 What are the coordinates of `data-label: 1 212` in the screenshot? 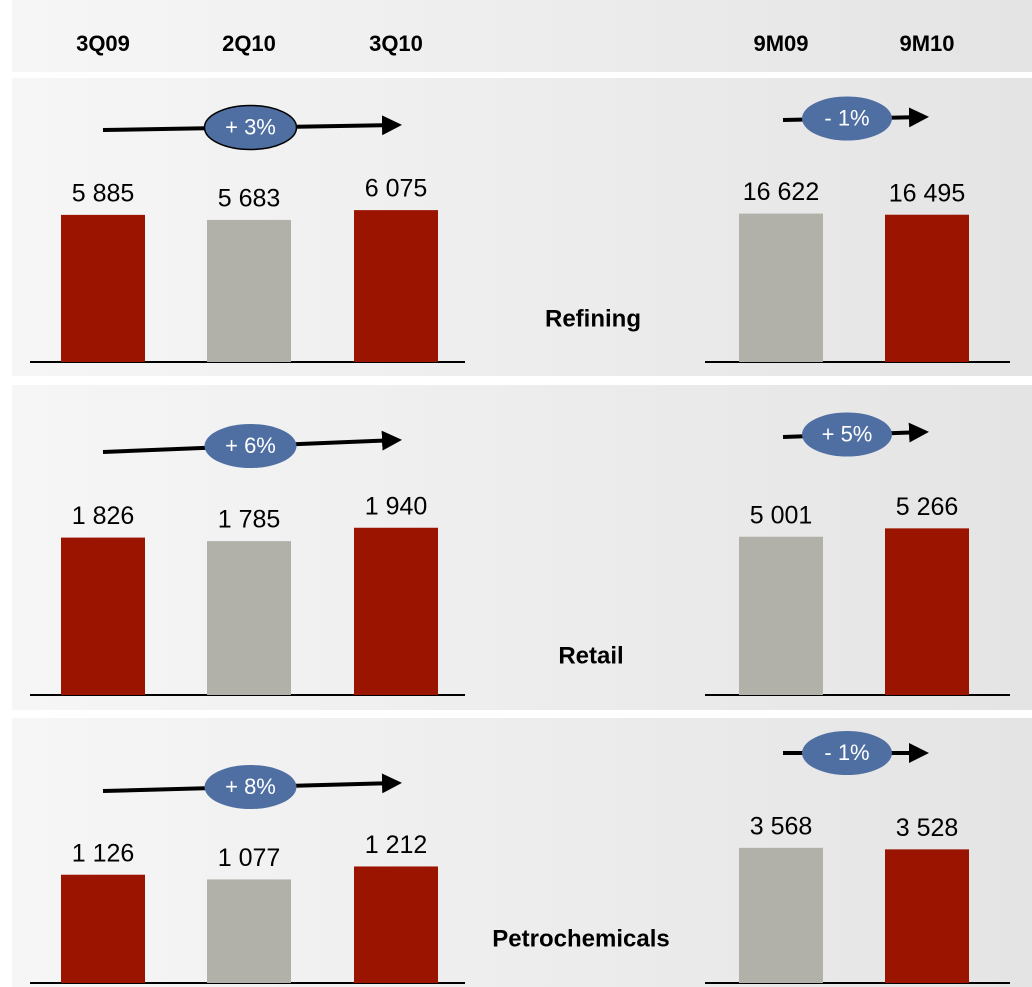 It's located at (396, 845).